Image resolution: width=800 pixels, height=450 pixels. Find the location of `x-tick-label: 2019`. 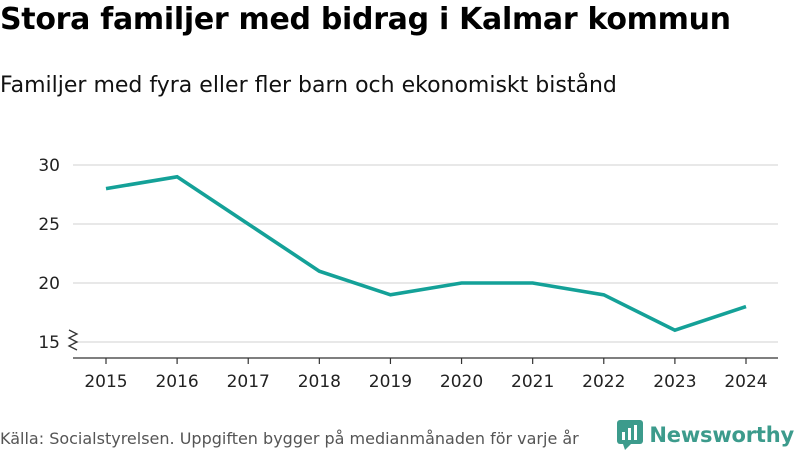

x-tick-label: 2019 is located at coordinates (390, 382).